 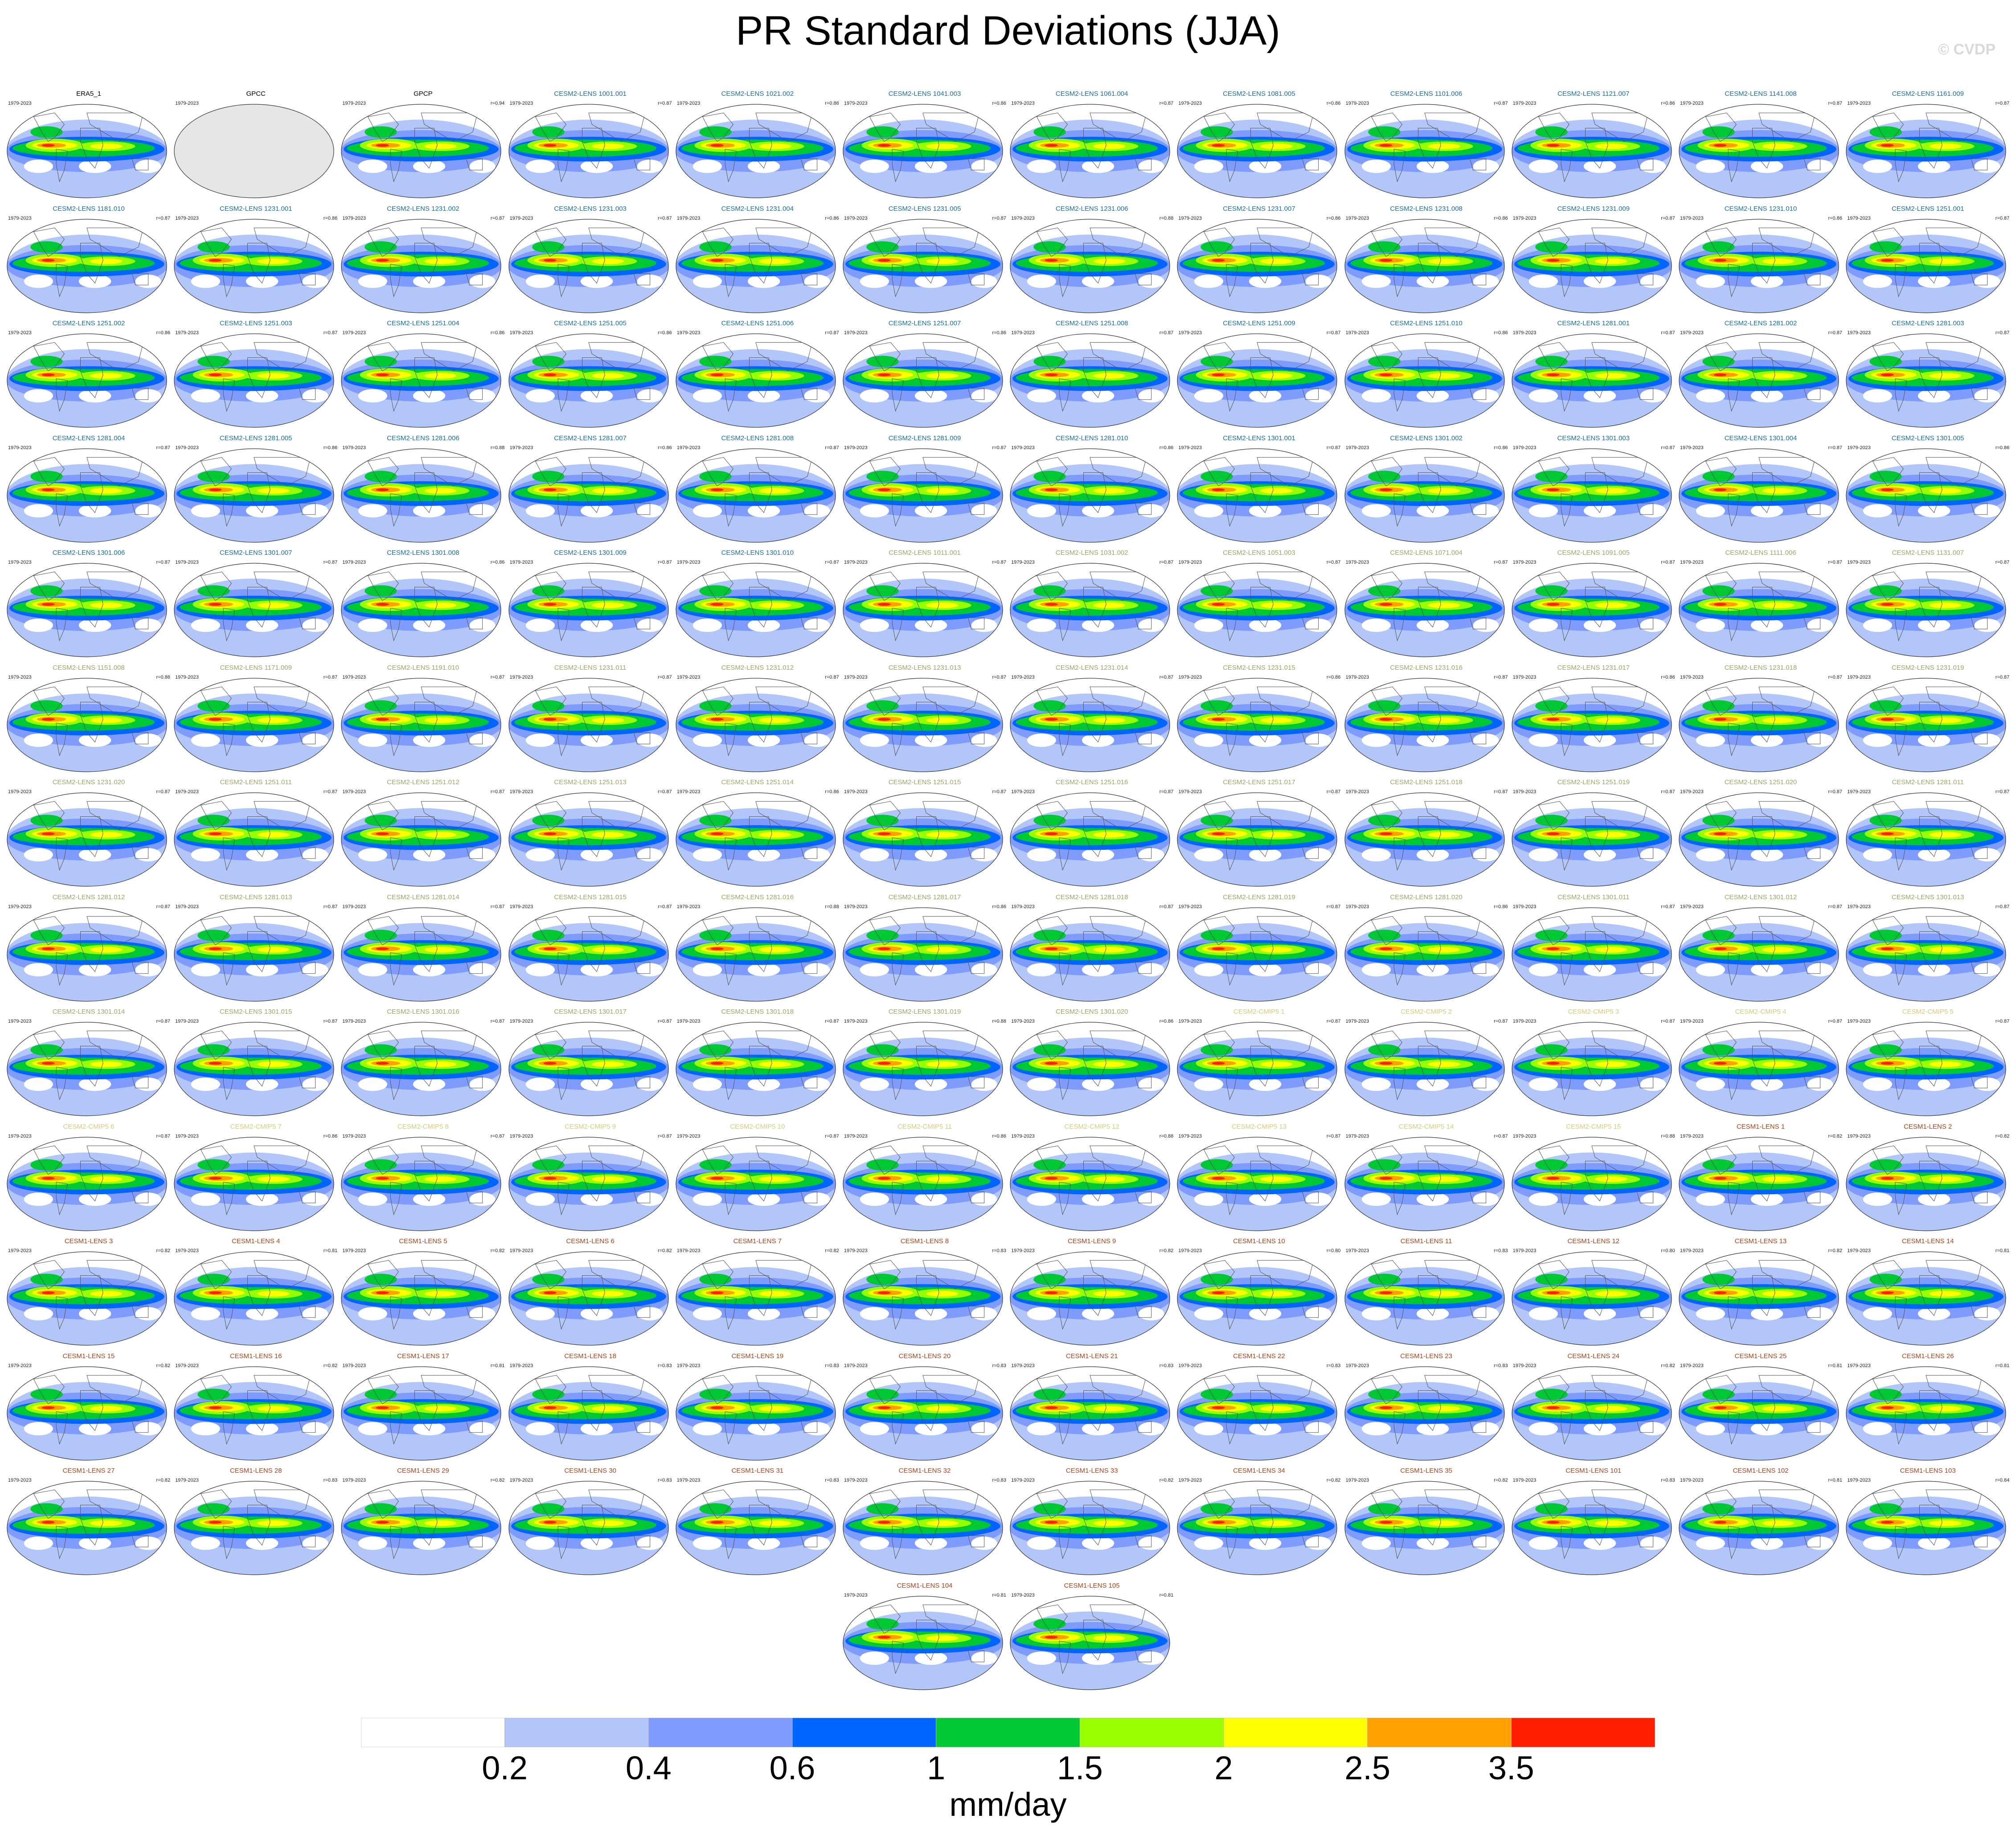 What do you see at coordinates (757, 258) in the screenshot?
I see `map-panel: CESM2-LENS 1231.004 1979-2023 r=0.86` at bounding box center [757, 258].